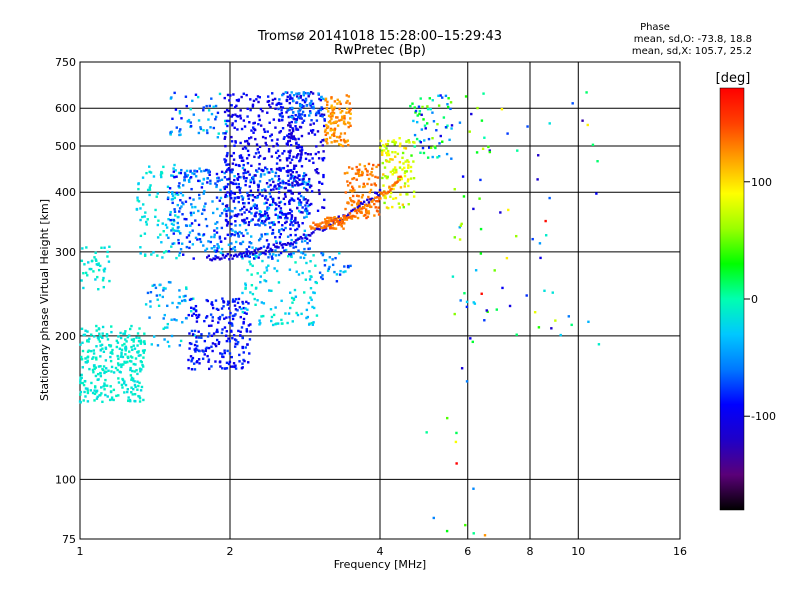  I want to click on x-tick-label: 2, so click(230, 551).